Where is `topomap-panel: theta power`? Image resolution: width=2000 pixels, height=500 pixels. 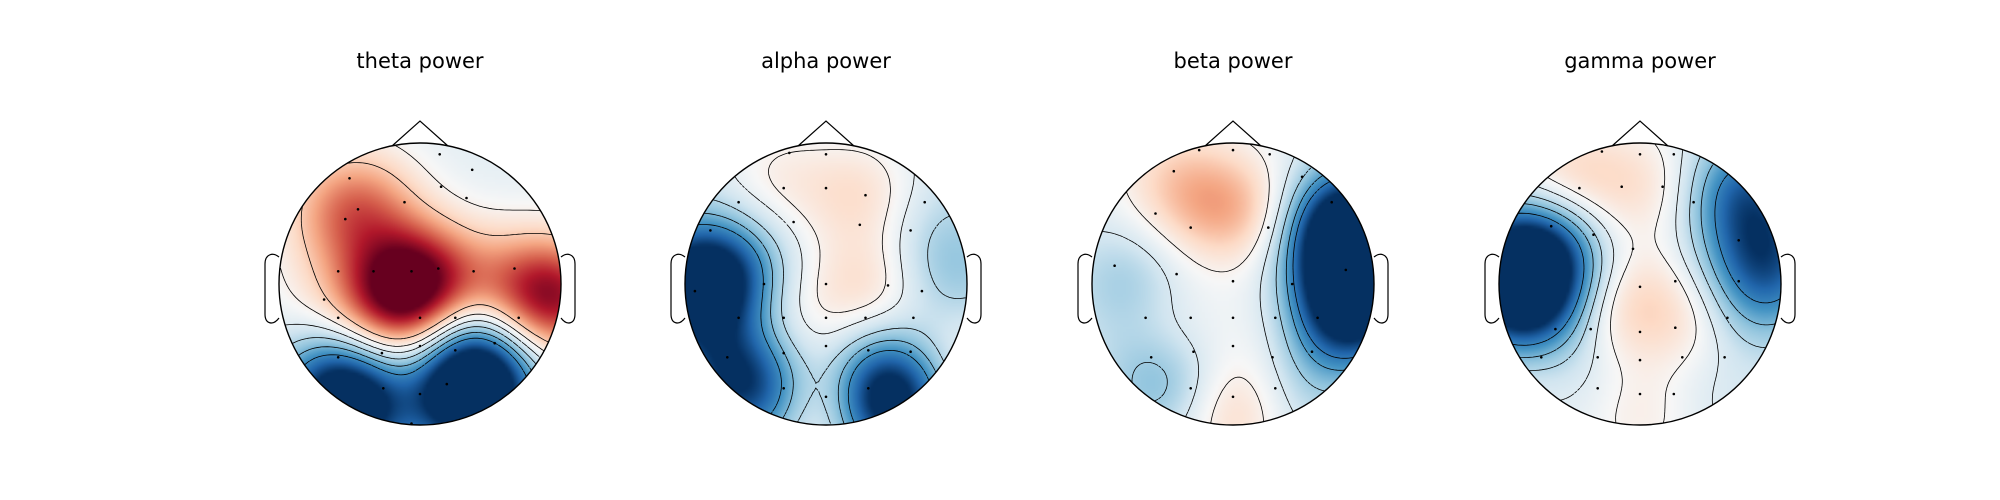 topomap-panel: theta power is located at coordinates (420, 237).